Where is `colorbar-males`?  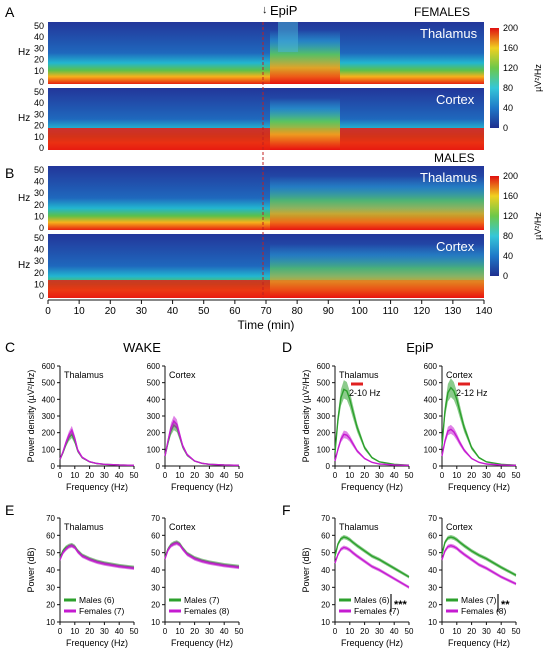 colorbar-males is located at coordinates (494, 226).